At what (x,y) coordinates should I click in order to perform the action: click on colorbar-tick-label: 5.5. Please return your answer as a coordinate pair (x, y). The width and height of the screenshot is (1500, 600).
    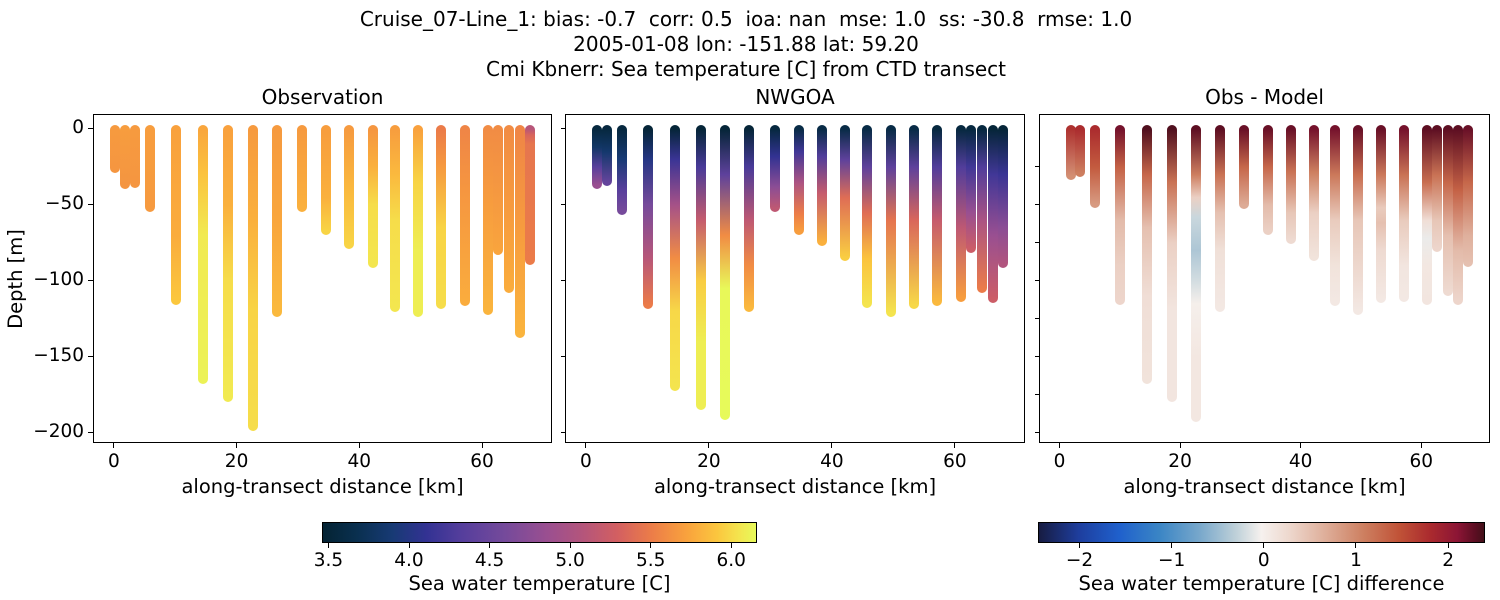
    Looking at the image, I should click on (650, 560).